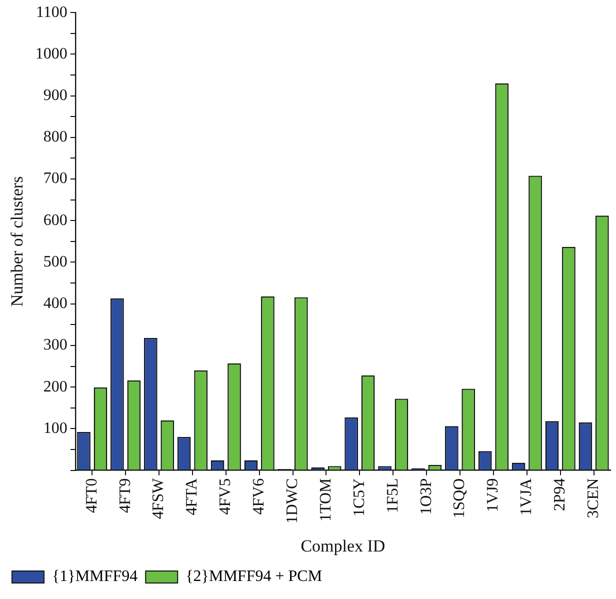  Describe the element at coordinates (159, 498) in the screenshot. I see `x-tick-label: 4FSW` at that location.